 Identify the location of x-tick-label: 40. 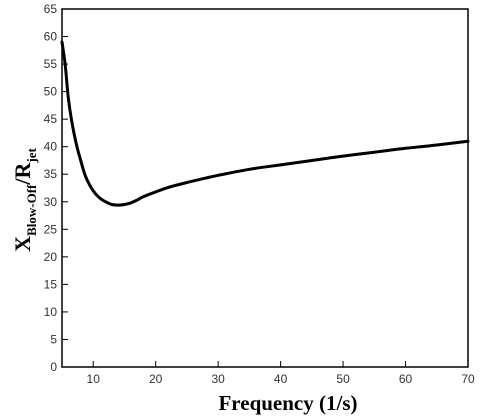
(281, 379).